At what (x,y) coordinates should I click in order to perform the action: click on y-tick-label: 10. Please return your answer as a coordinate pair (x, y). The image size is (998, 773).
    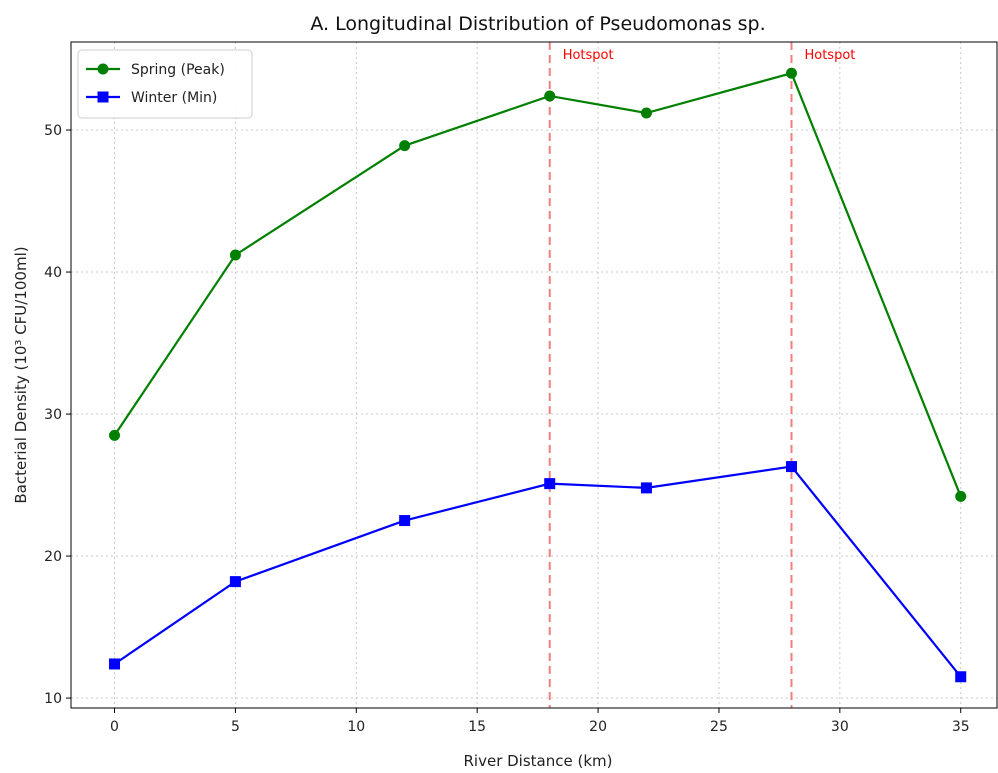
    Looking at the image, I should click on (53, 699).